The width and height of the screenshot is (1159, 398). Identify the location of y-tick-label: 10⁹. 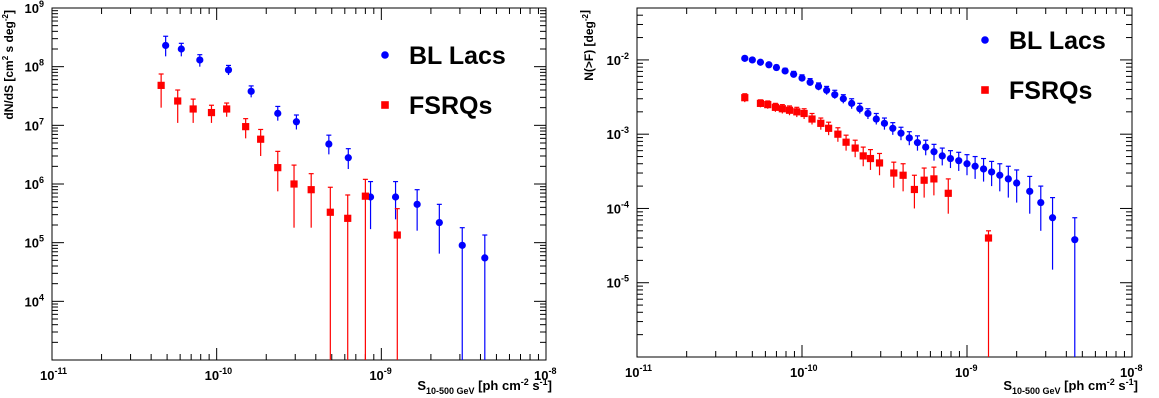
(34, 8).